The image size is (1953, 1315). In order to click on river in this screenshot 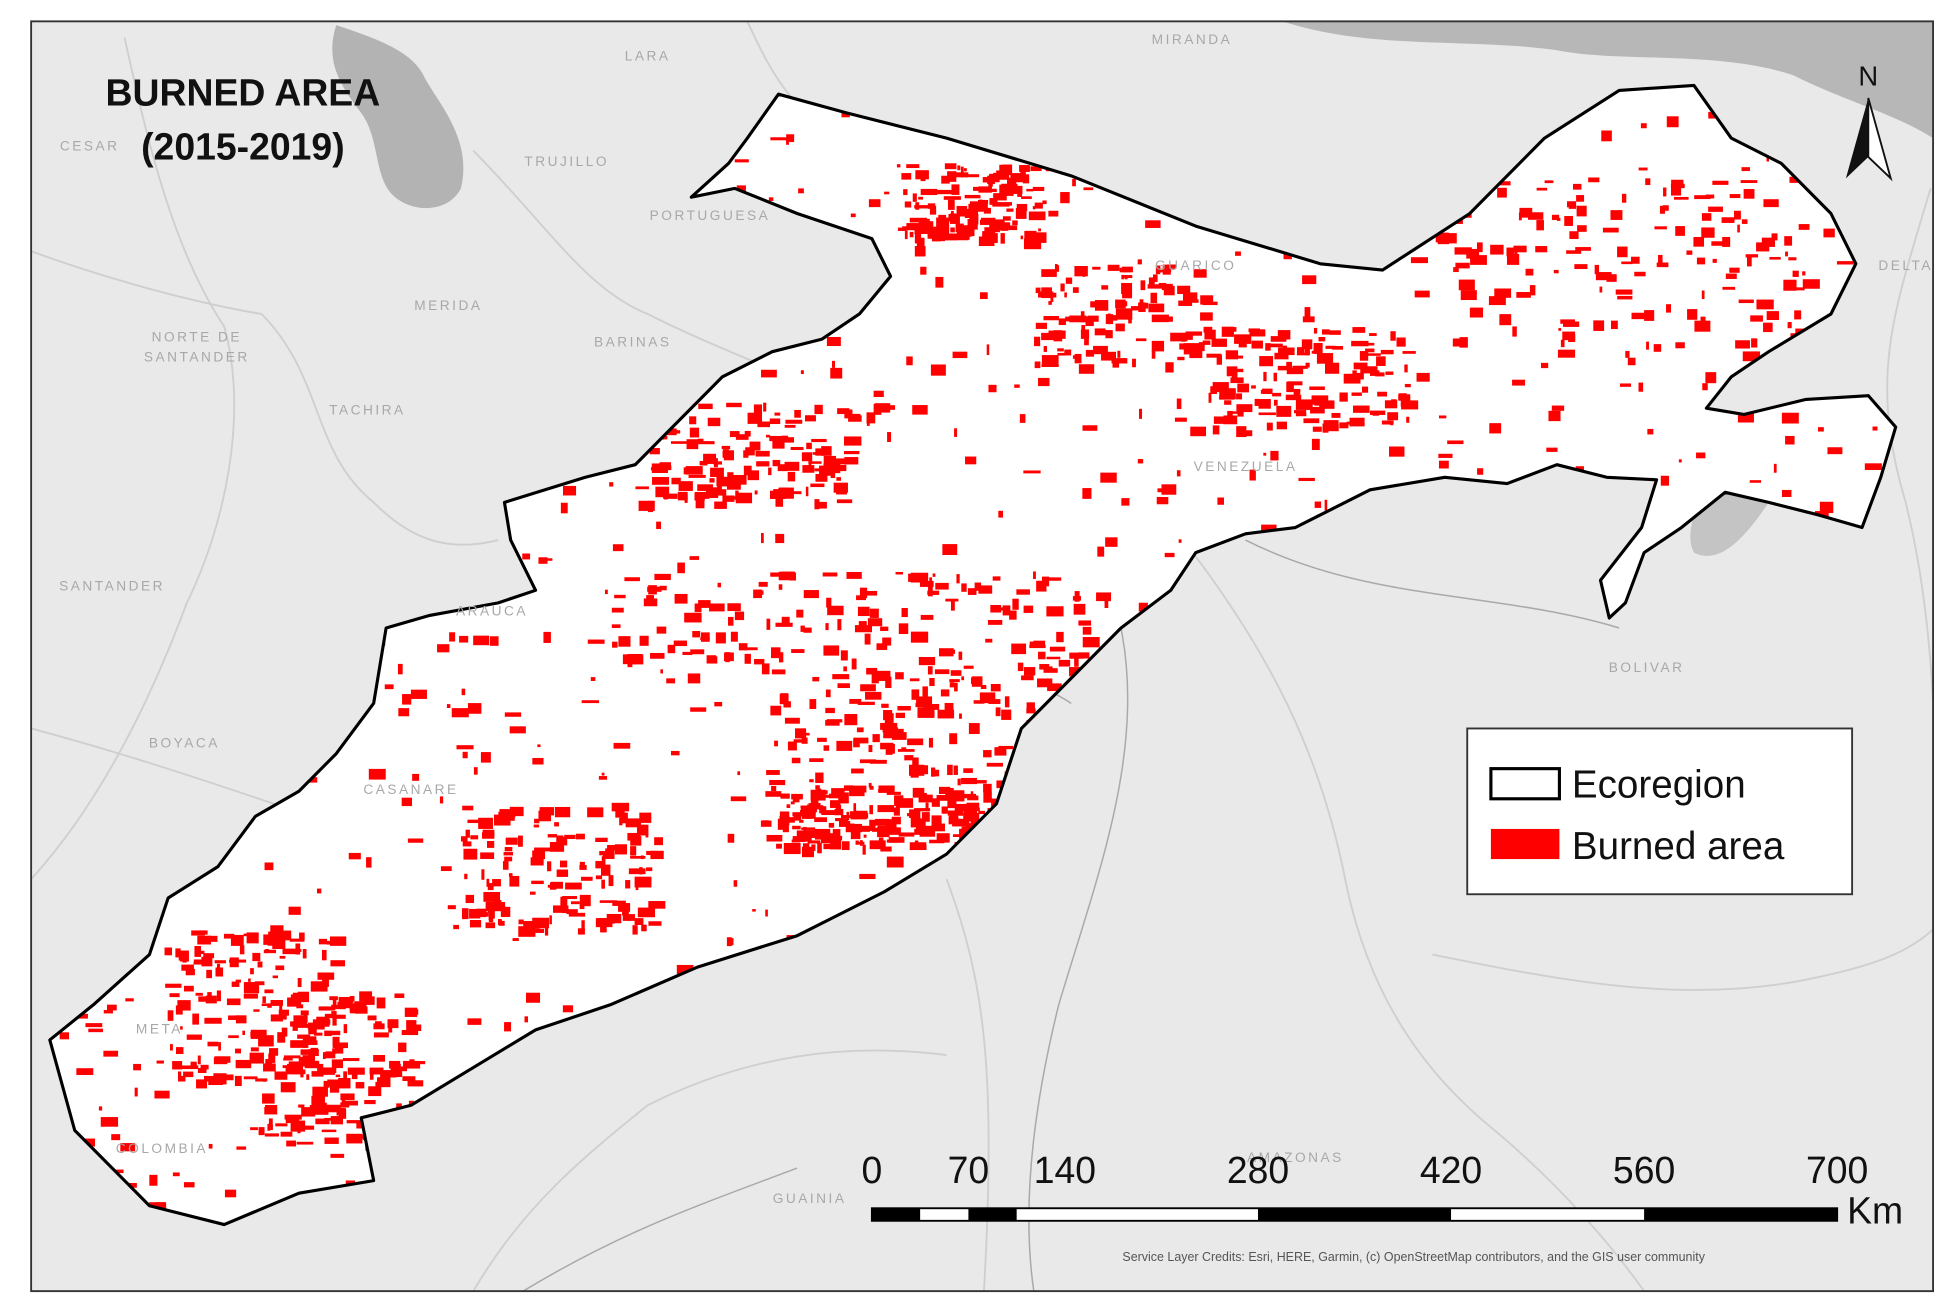, I will do `click(1432, 584)`.